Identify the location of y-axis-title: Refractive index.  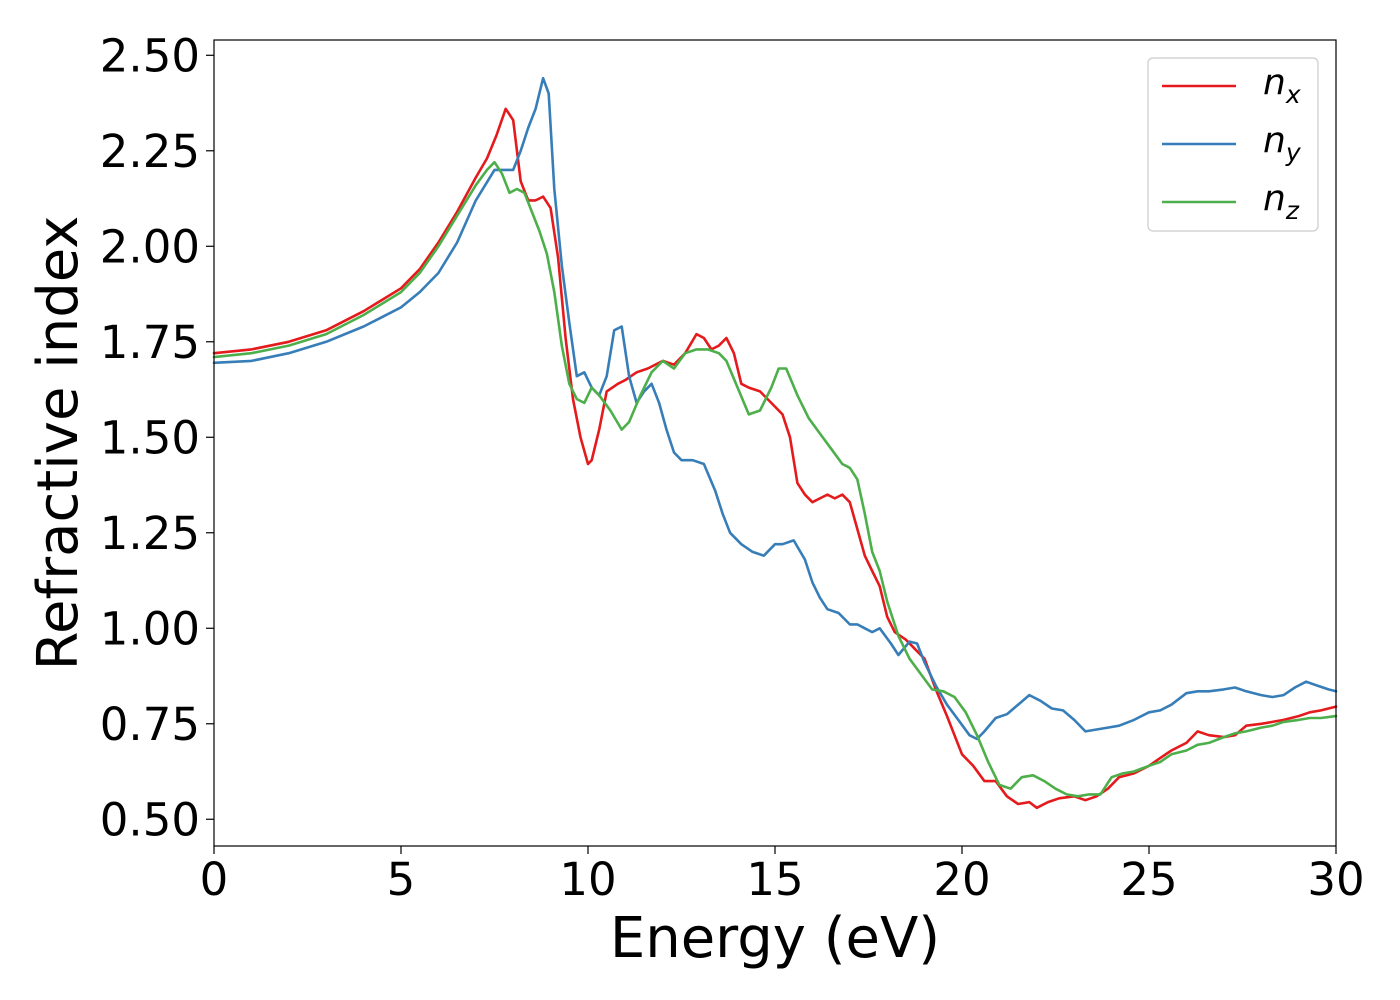
(58, 443).